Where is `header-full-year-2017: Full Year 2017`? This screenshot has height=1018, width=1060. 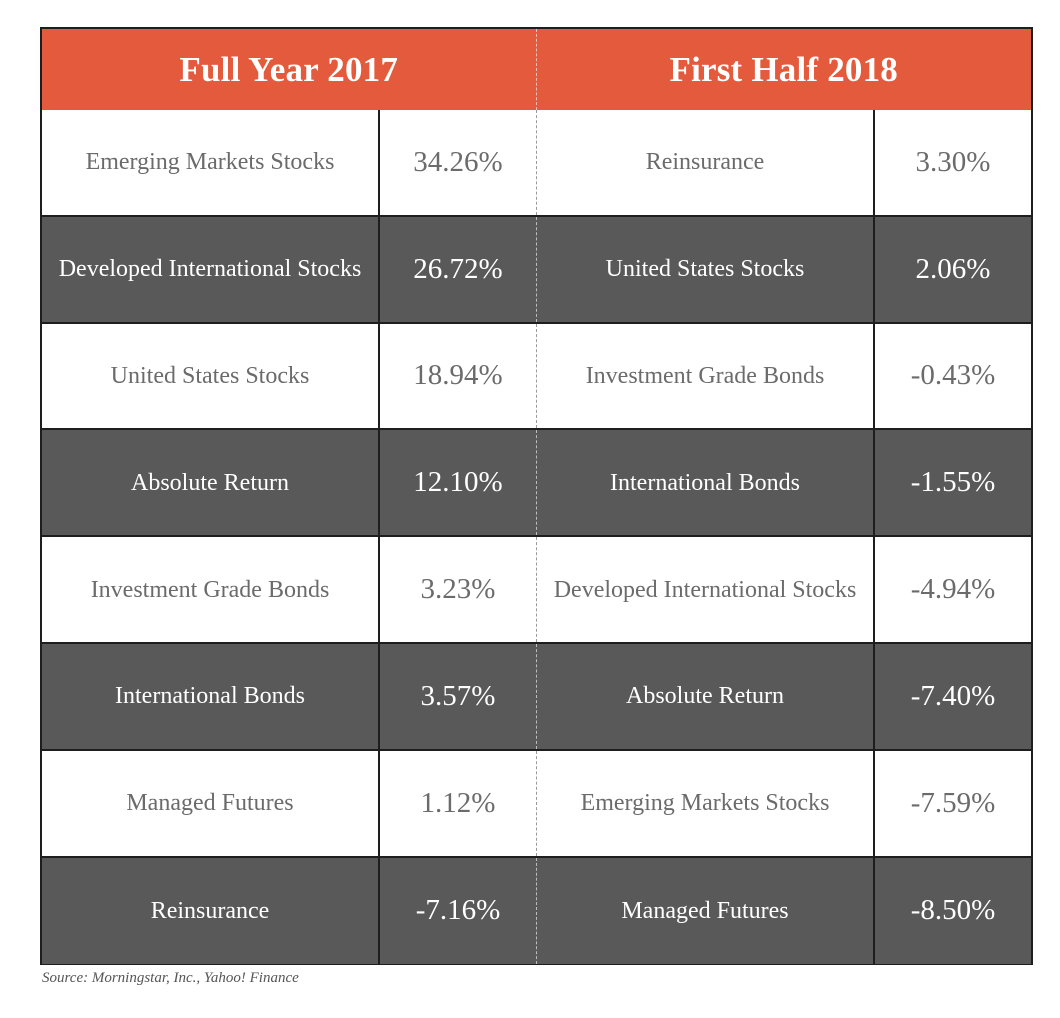 header-full-year-2017: Full Year 2017 is located at coordinates (289, 69).